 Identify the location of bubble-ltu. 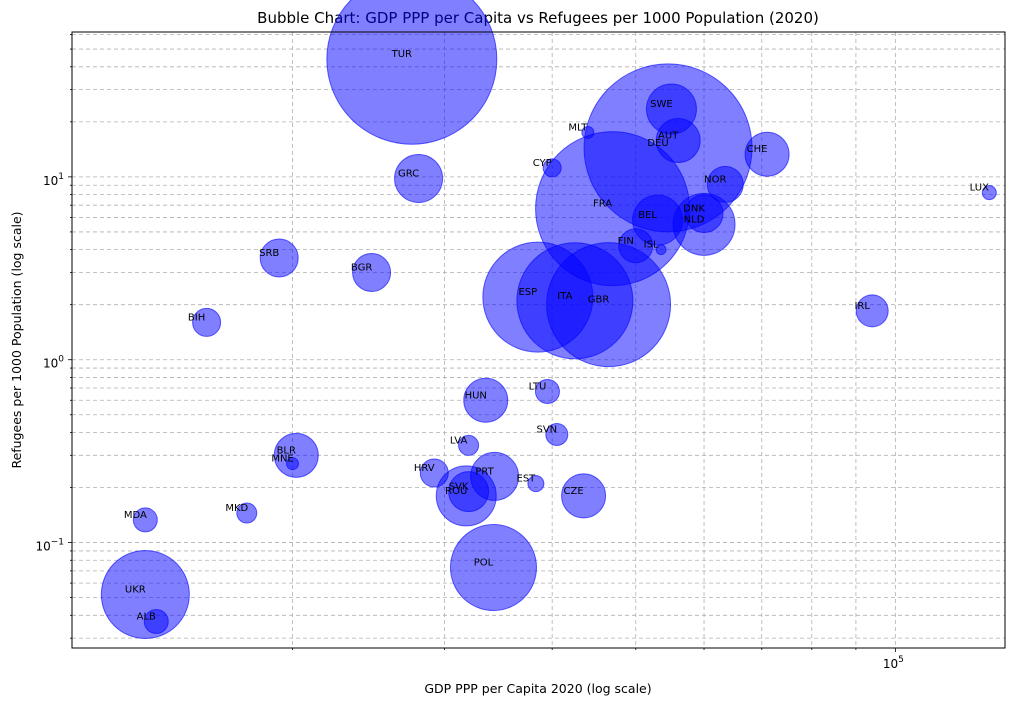
(547, 392).